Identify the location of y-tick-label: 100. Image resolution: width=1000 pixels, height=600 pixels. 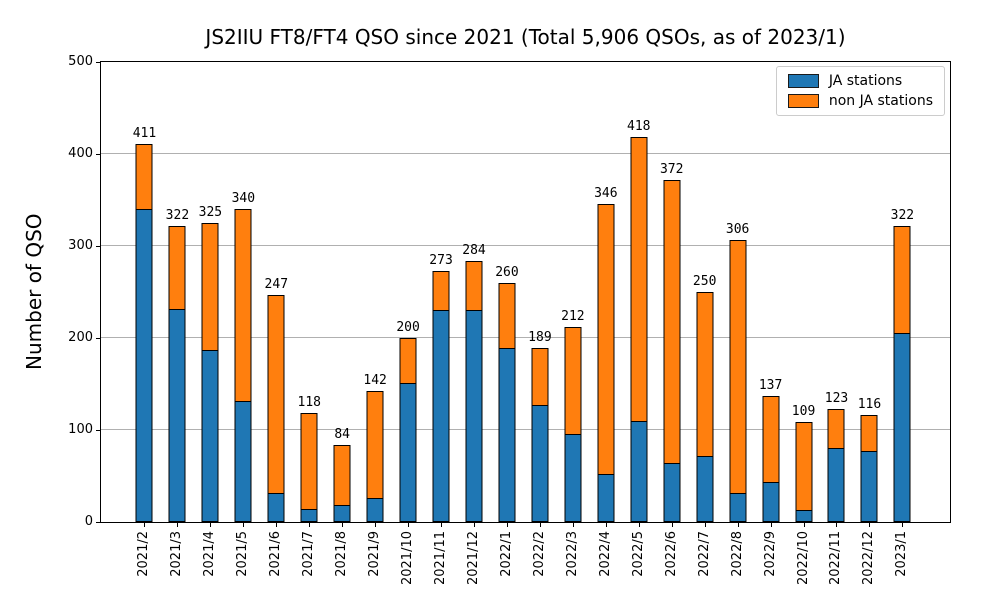
(80, 429).